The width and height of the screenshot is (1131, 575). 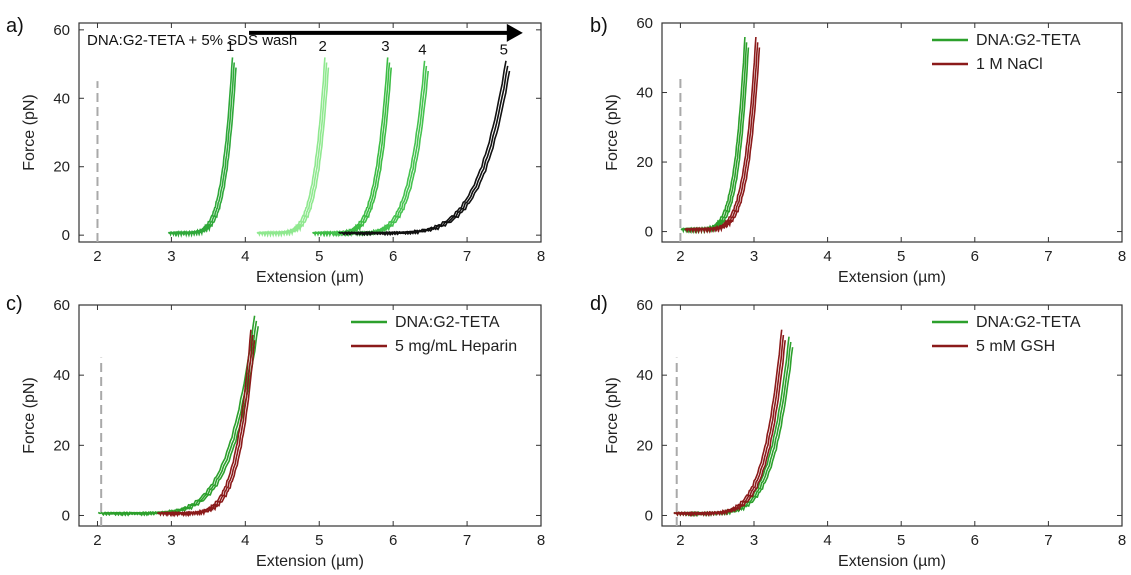 I want to click on arrow-head, so click(x=514, y=32).